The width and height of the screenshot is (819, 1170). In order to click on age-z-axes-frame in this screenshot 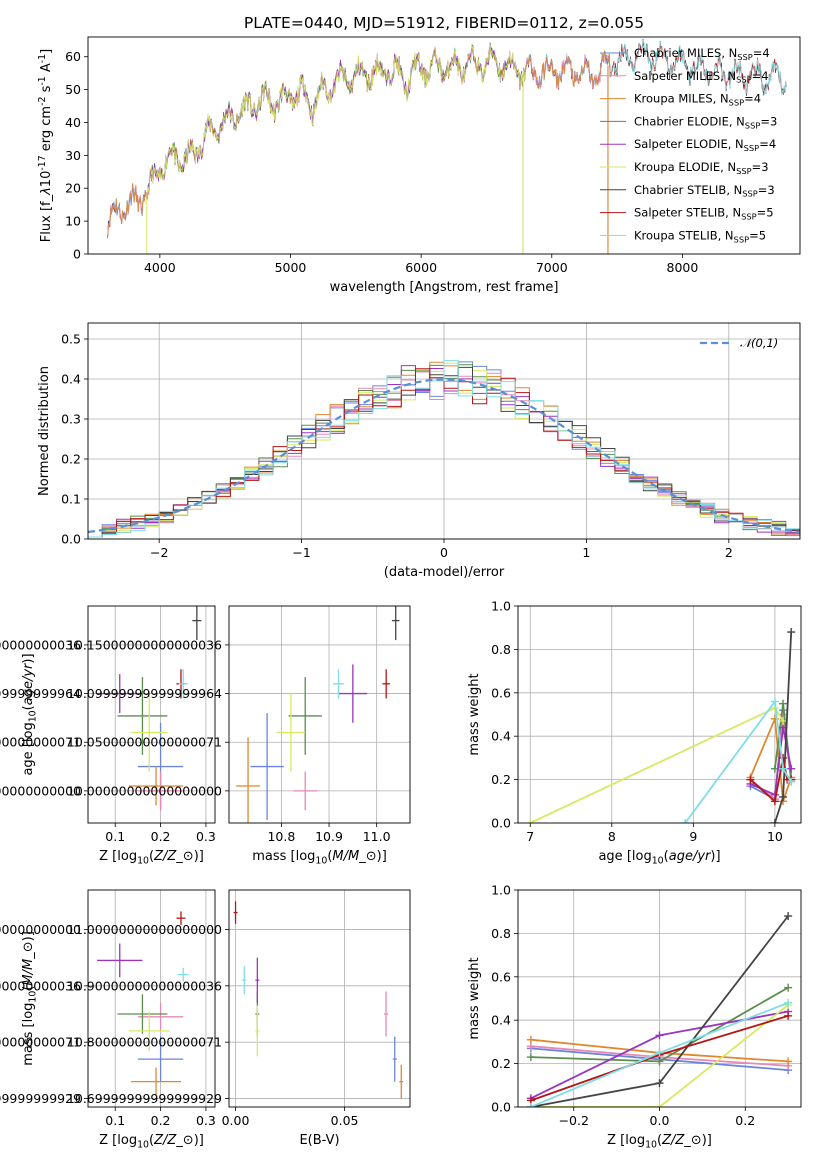, I will do `click(151, 714)`.